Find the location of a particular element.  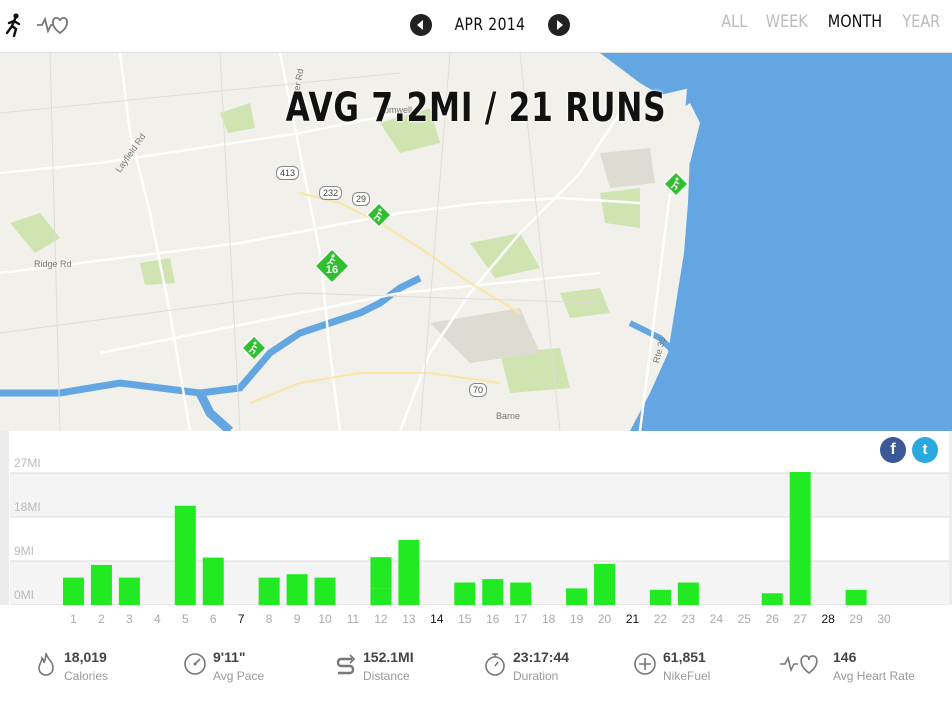

facebook-icon: f is located at coordinates (893, 449).